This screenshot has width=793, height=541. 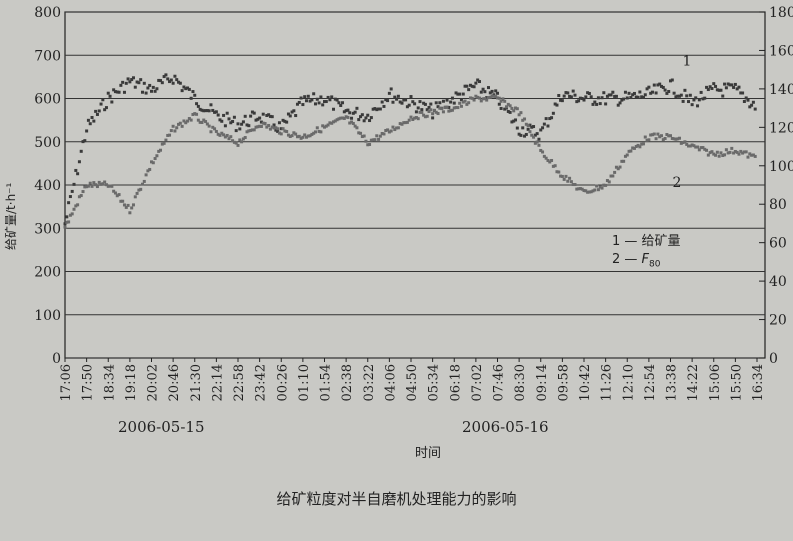 I want to click on x-tick-label: 08:30, so click(x=520, y=382).